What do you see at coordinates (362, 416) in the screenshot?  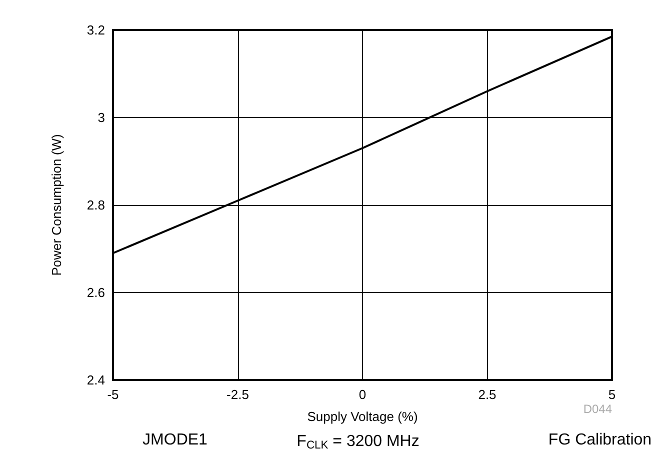 I see `x-axis-title: Supply Voltage (%)` at bounding box center [362, 416].